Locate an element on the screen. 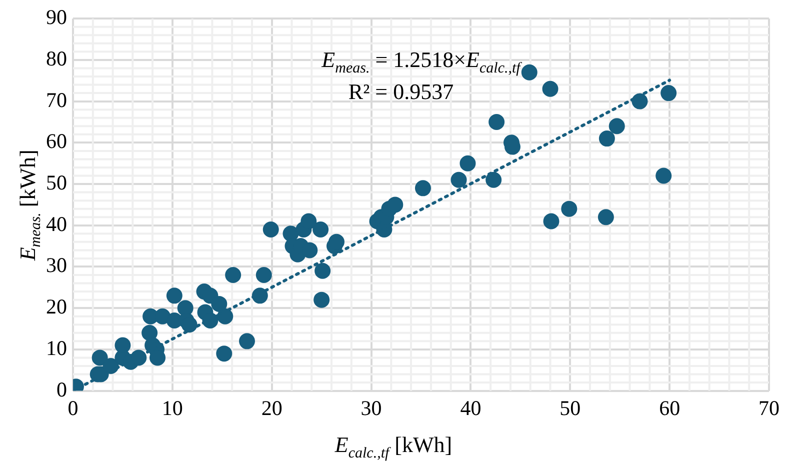  annotation: E$_{meas.}$ = 1.2518×E$_{calc.,tf}$ is located at coordinates (421, 61).